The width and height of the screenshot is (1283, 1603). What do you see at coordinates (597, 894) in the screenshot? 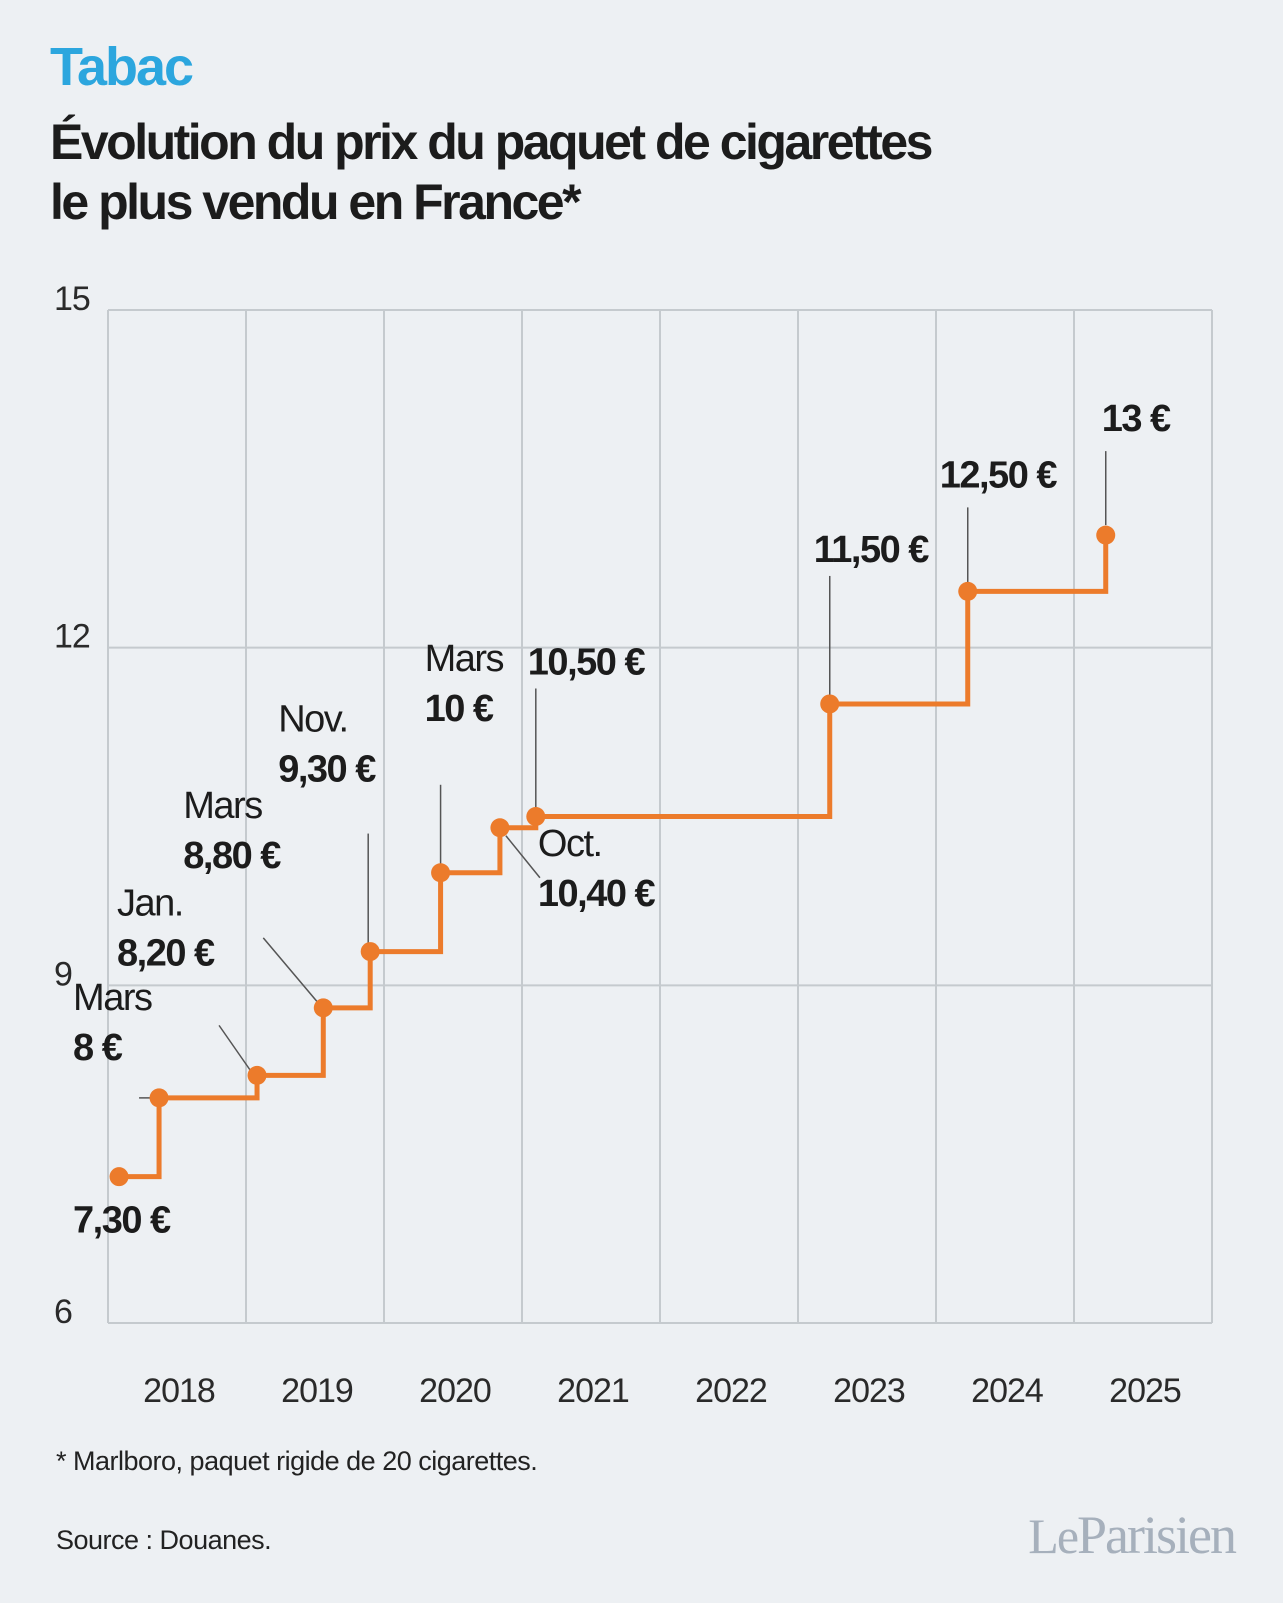
I see `point-label-price: 10,40 €` at bounding box center [597, 894].